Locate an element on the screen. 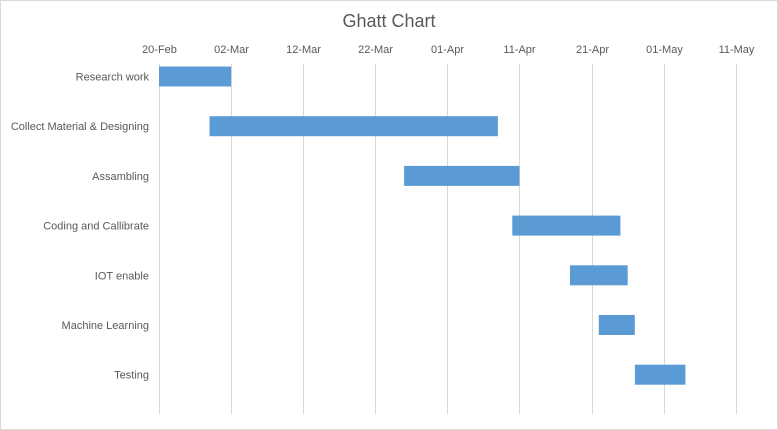 This screenshot has width=778, height=430. x-tick-label: 02-Mar is located at coordinates (231, 50).